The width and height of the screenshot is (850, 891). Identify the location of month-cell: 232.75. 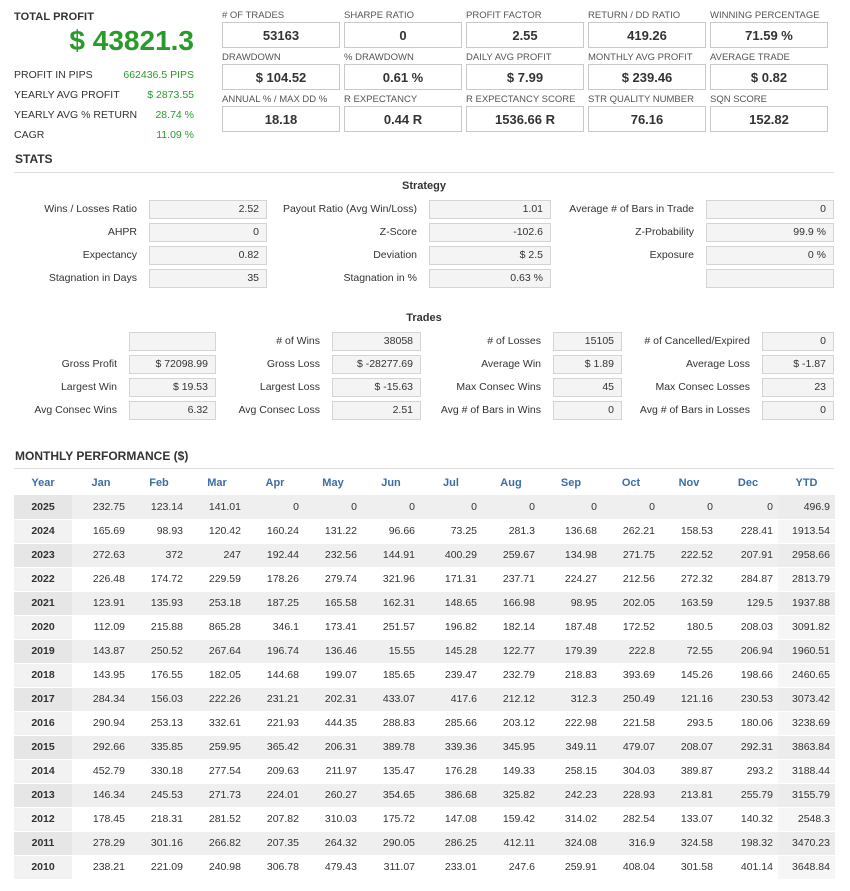
(101, 507).